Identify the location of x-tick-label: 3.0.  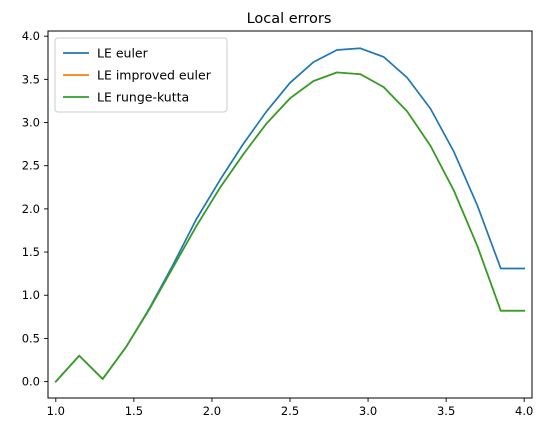
(368, 411).